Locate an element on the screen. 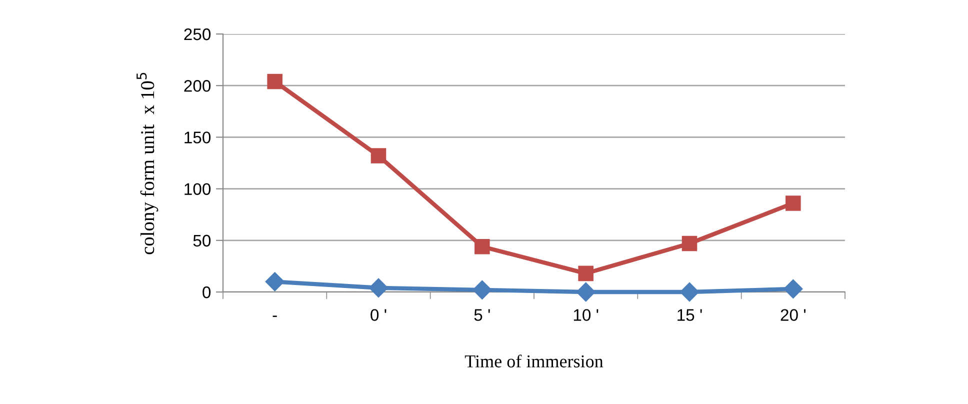 The image size is (968, 404). x-tick-label: 5 ' is located at coordinates (482, 315).